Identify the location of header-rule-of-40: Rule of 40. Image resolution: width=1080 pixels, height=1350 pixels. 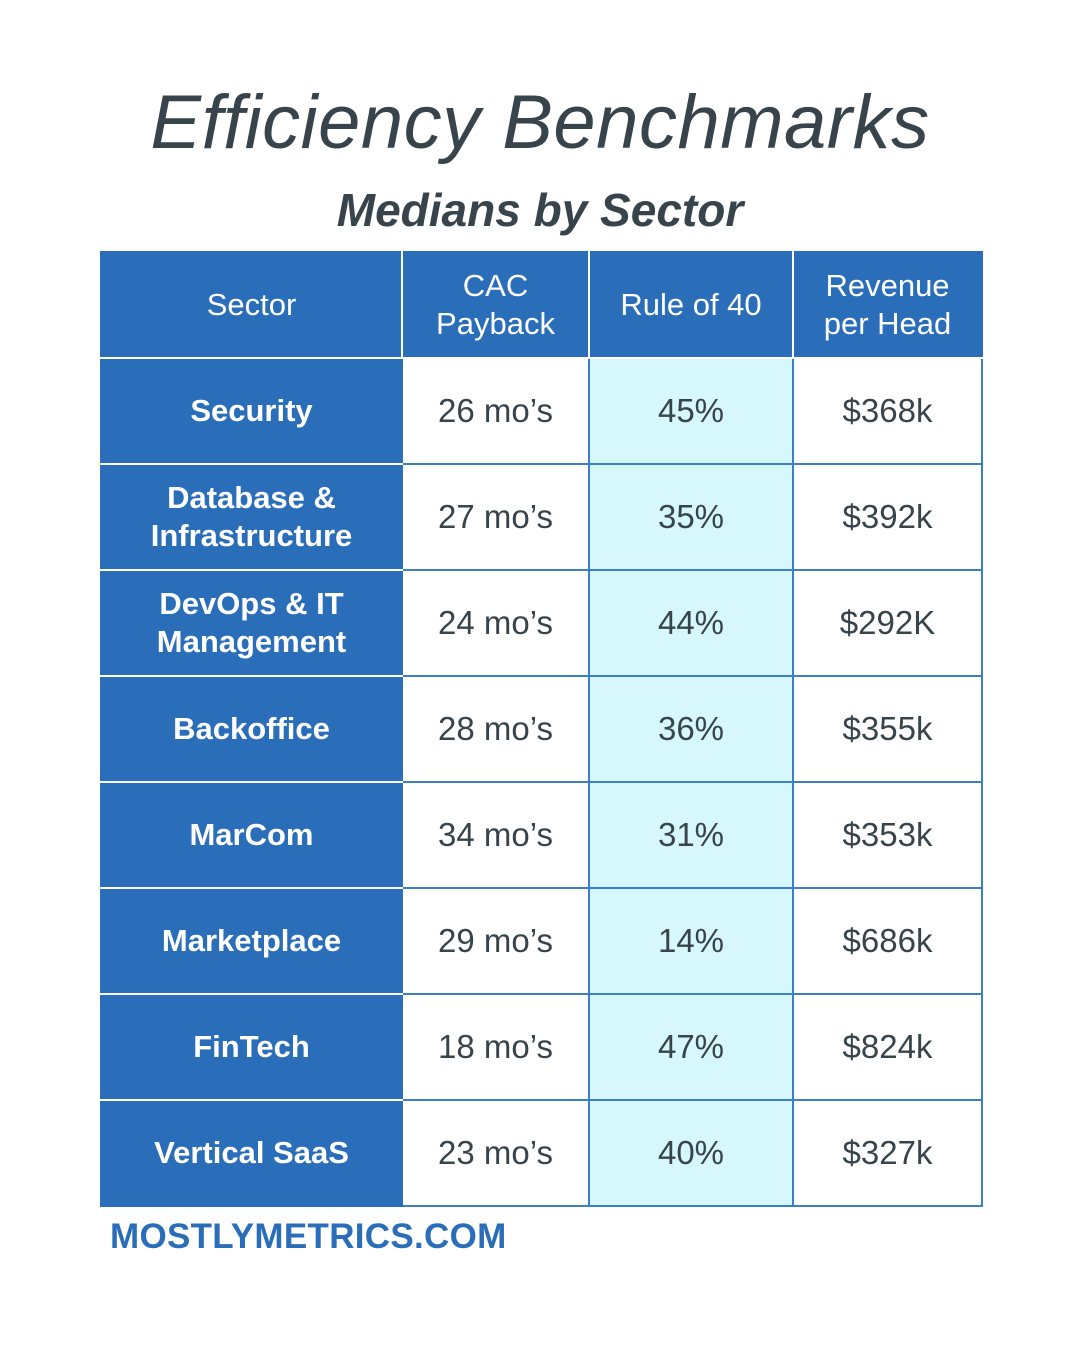
(691, 305).